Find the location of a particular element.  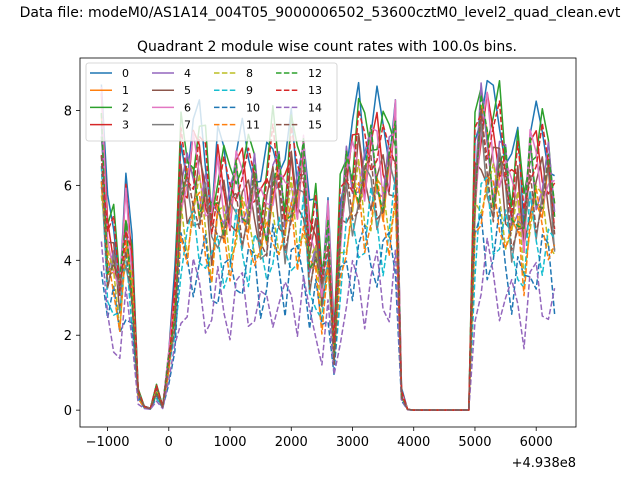

y-tick-label: 8 is located at coordinates (68, 111).